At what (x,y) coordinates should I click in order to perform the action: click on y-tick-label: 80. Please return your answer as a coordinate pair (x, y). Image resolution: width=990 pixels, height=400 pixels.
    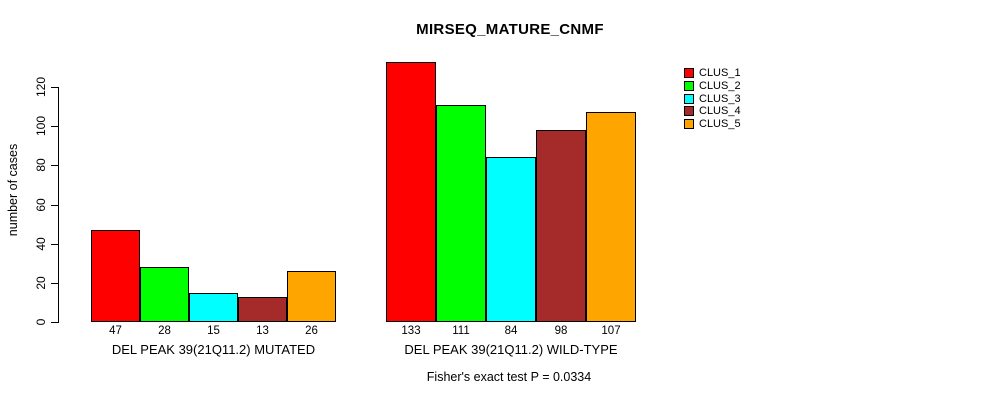
    Looking at the image, I should click on (41, 165).